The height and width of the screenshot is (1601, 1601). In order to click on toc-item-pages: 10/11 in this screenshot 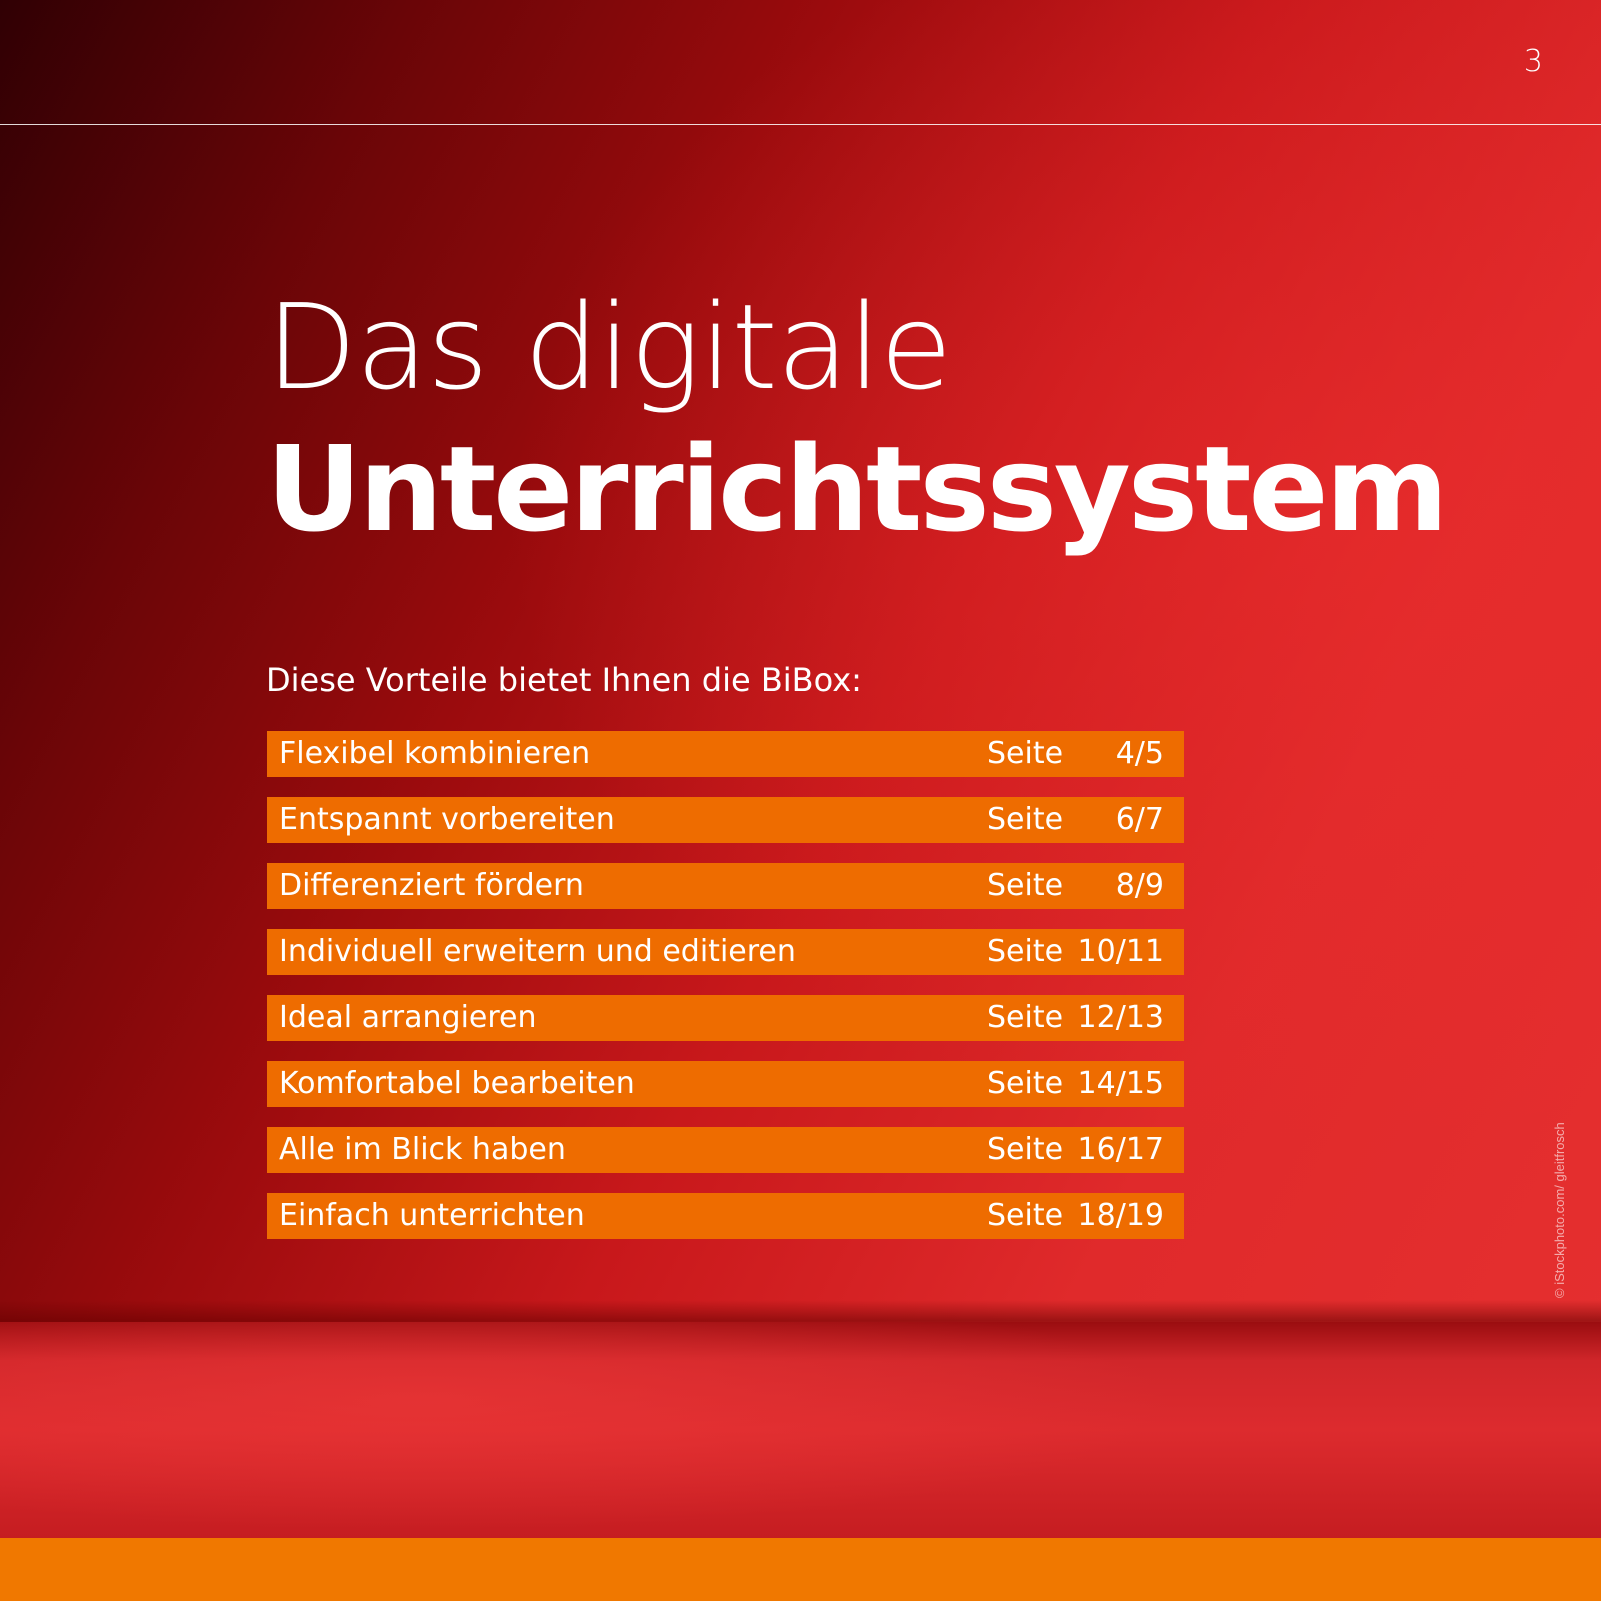, I will do `click(1120, 951)`.